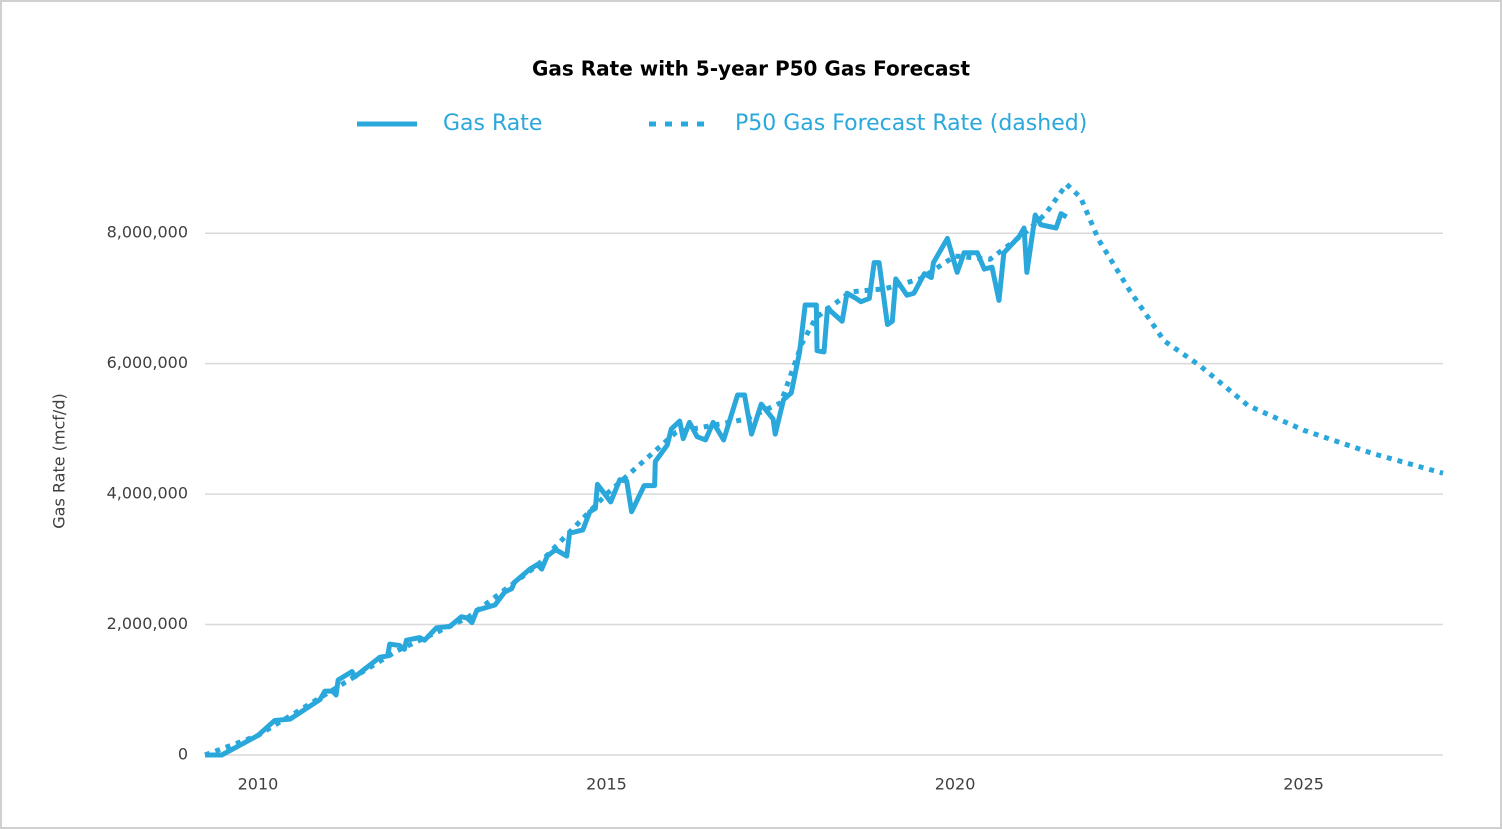 This screenshot has width=1502, height=829. Describe the element at coordinates (258, 784) in the screenshot. I see `x-tick-label: 2010` at that location.